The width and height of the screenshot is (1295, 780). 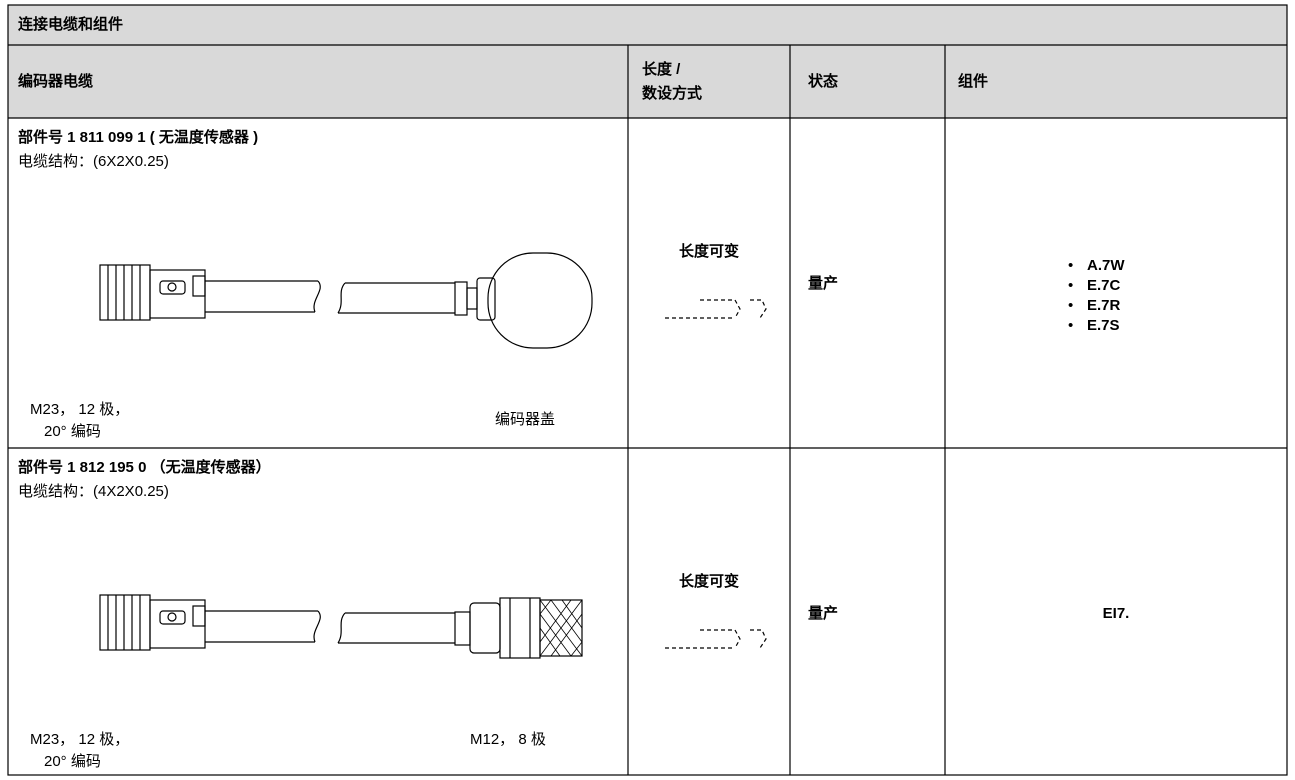 I want to click on header-background, so click(x=647, y=61).